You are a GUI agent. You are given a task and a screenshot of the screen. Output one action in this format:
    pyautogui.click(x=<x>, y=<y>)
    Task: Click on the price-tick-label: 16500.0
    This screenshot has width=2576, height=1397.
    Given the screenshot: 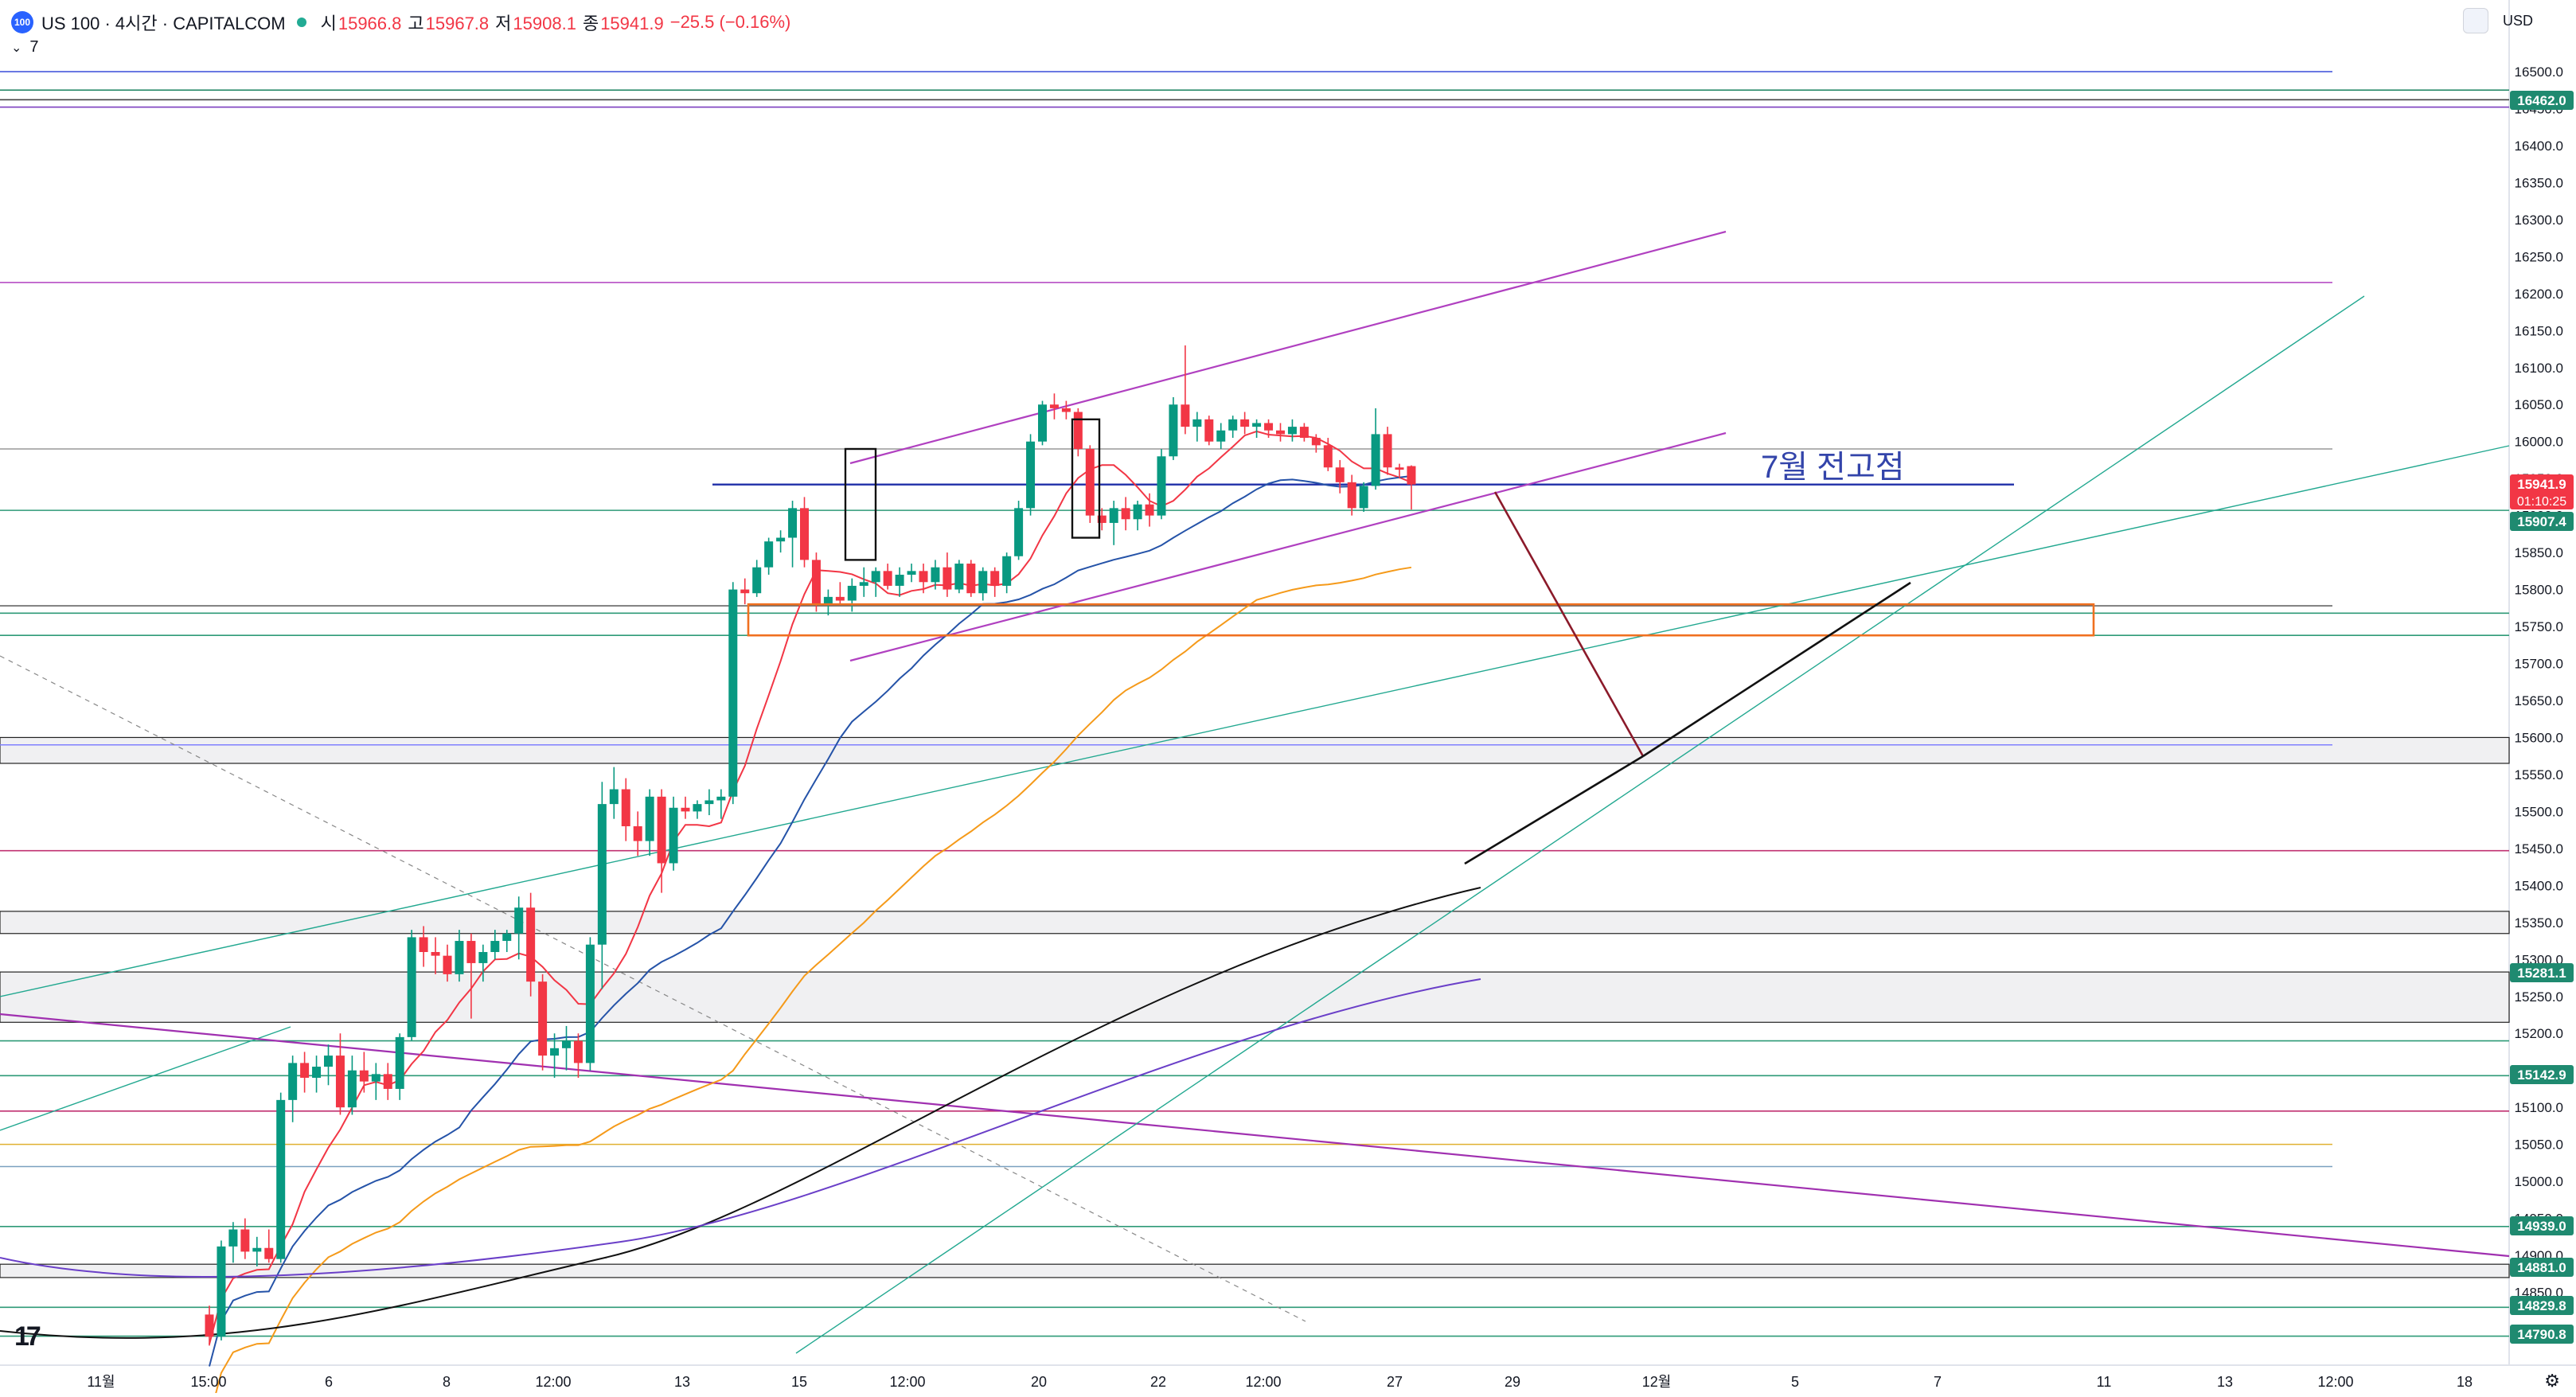 What is the action you would take?
    pyautogui.click(x=2539, y=72)
    